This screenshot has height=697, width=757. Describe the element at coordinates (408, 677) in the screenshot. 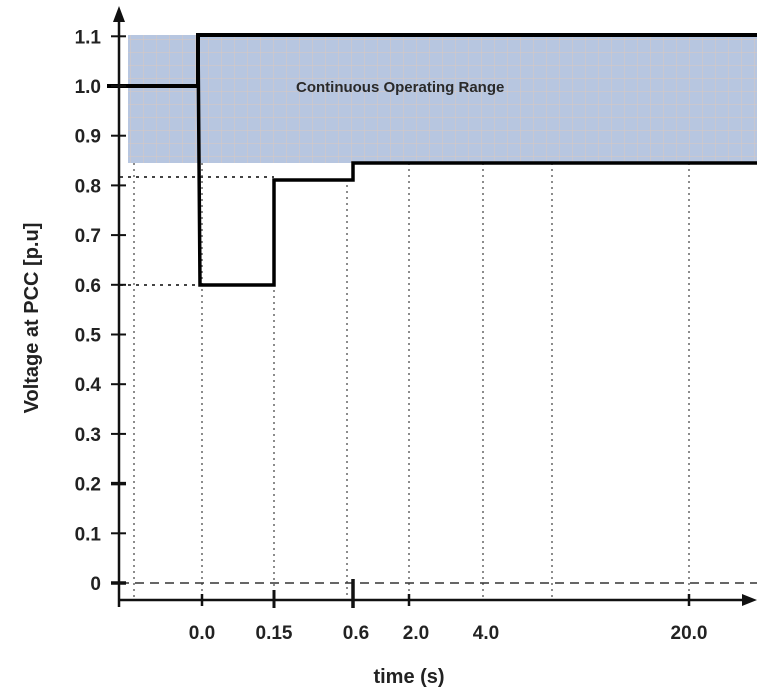

I see `x-axis-title: time (s)` at that location.